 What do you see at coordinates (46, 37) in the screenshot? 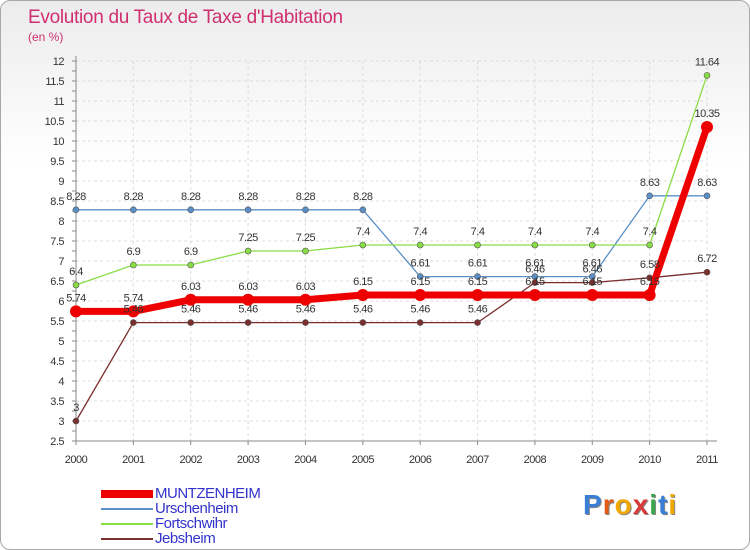
I see `unit-label: (en %)` at bounding box center [46, 37].